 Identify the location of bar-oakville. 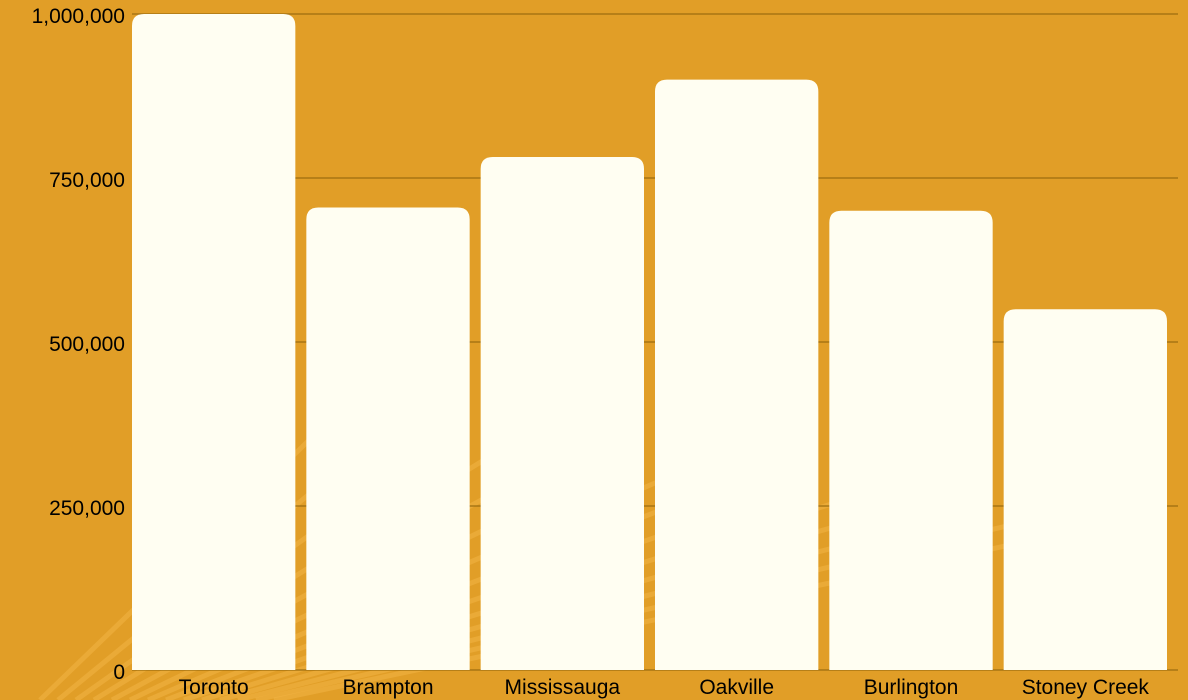
(737, 375).